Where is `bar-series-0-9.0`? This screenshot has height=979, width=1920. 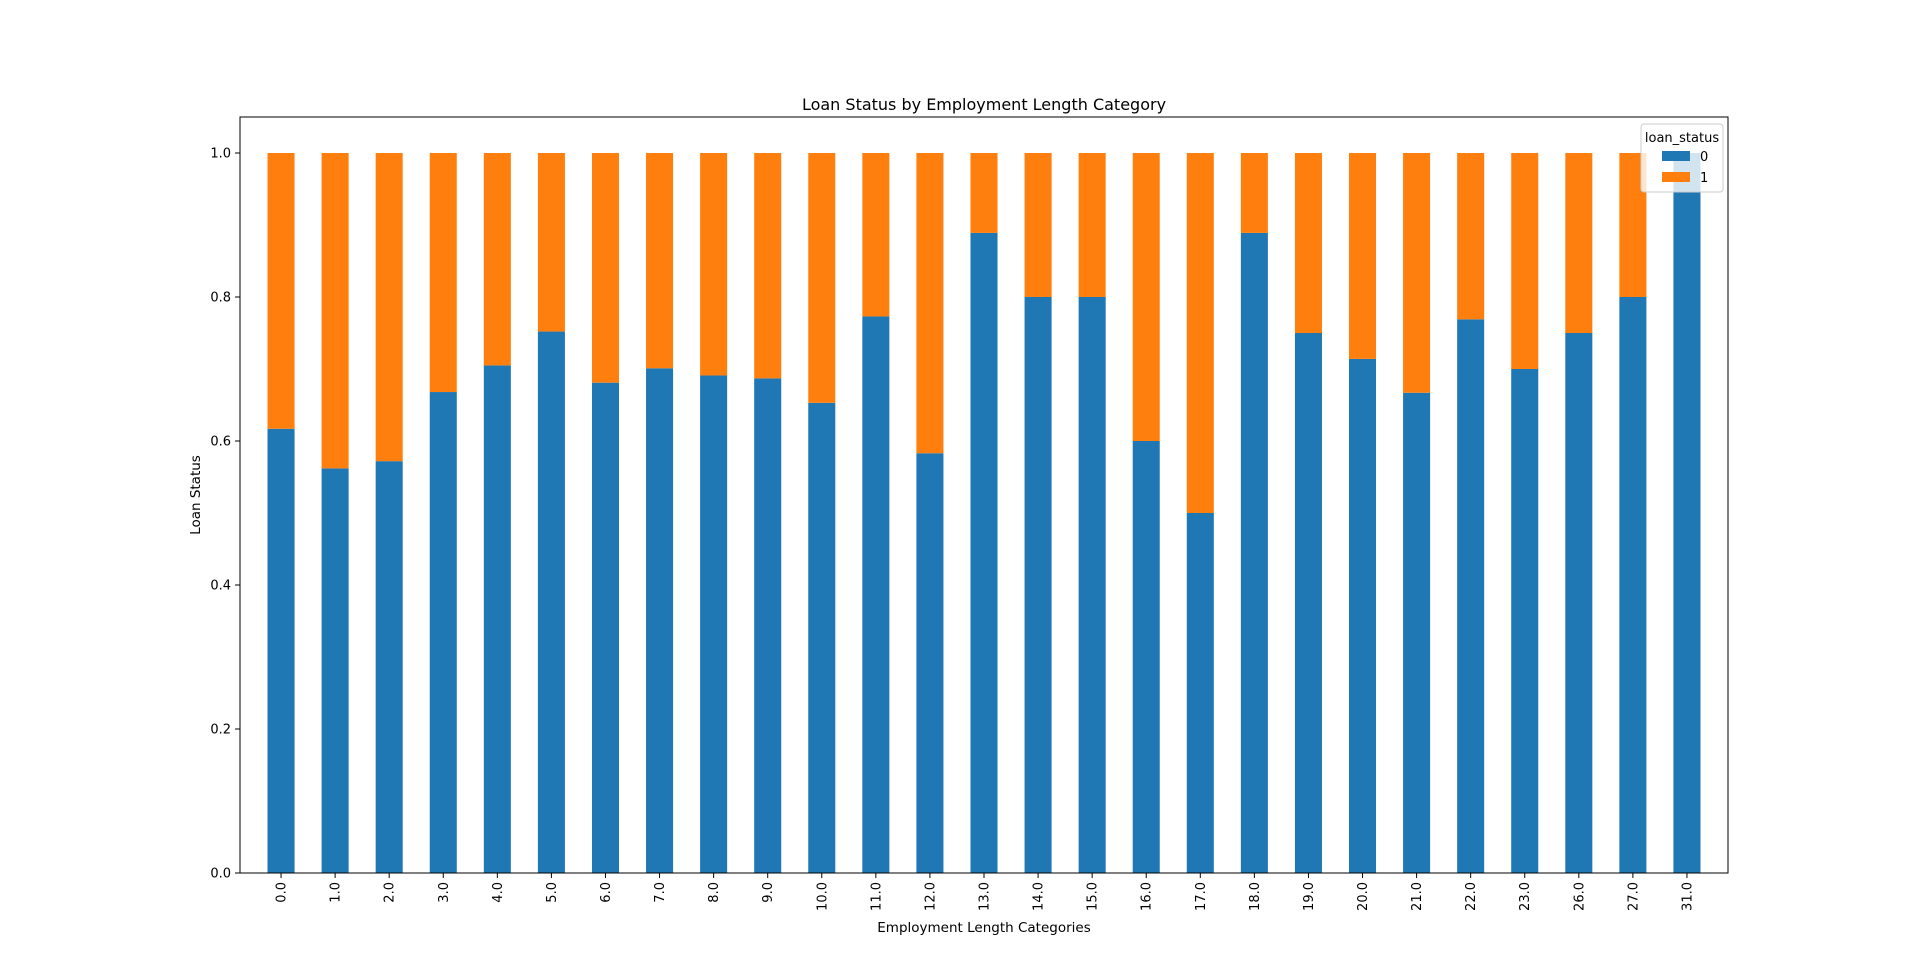 bar-series-0-9.0 is located at coordinates (768, 625).